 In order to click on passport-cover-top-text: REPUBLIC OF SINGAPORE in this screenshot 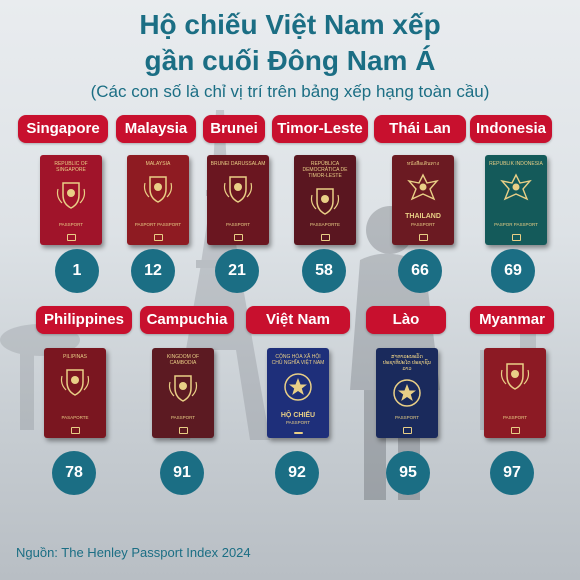, I will do `click(71, 167)`.